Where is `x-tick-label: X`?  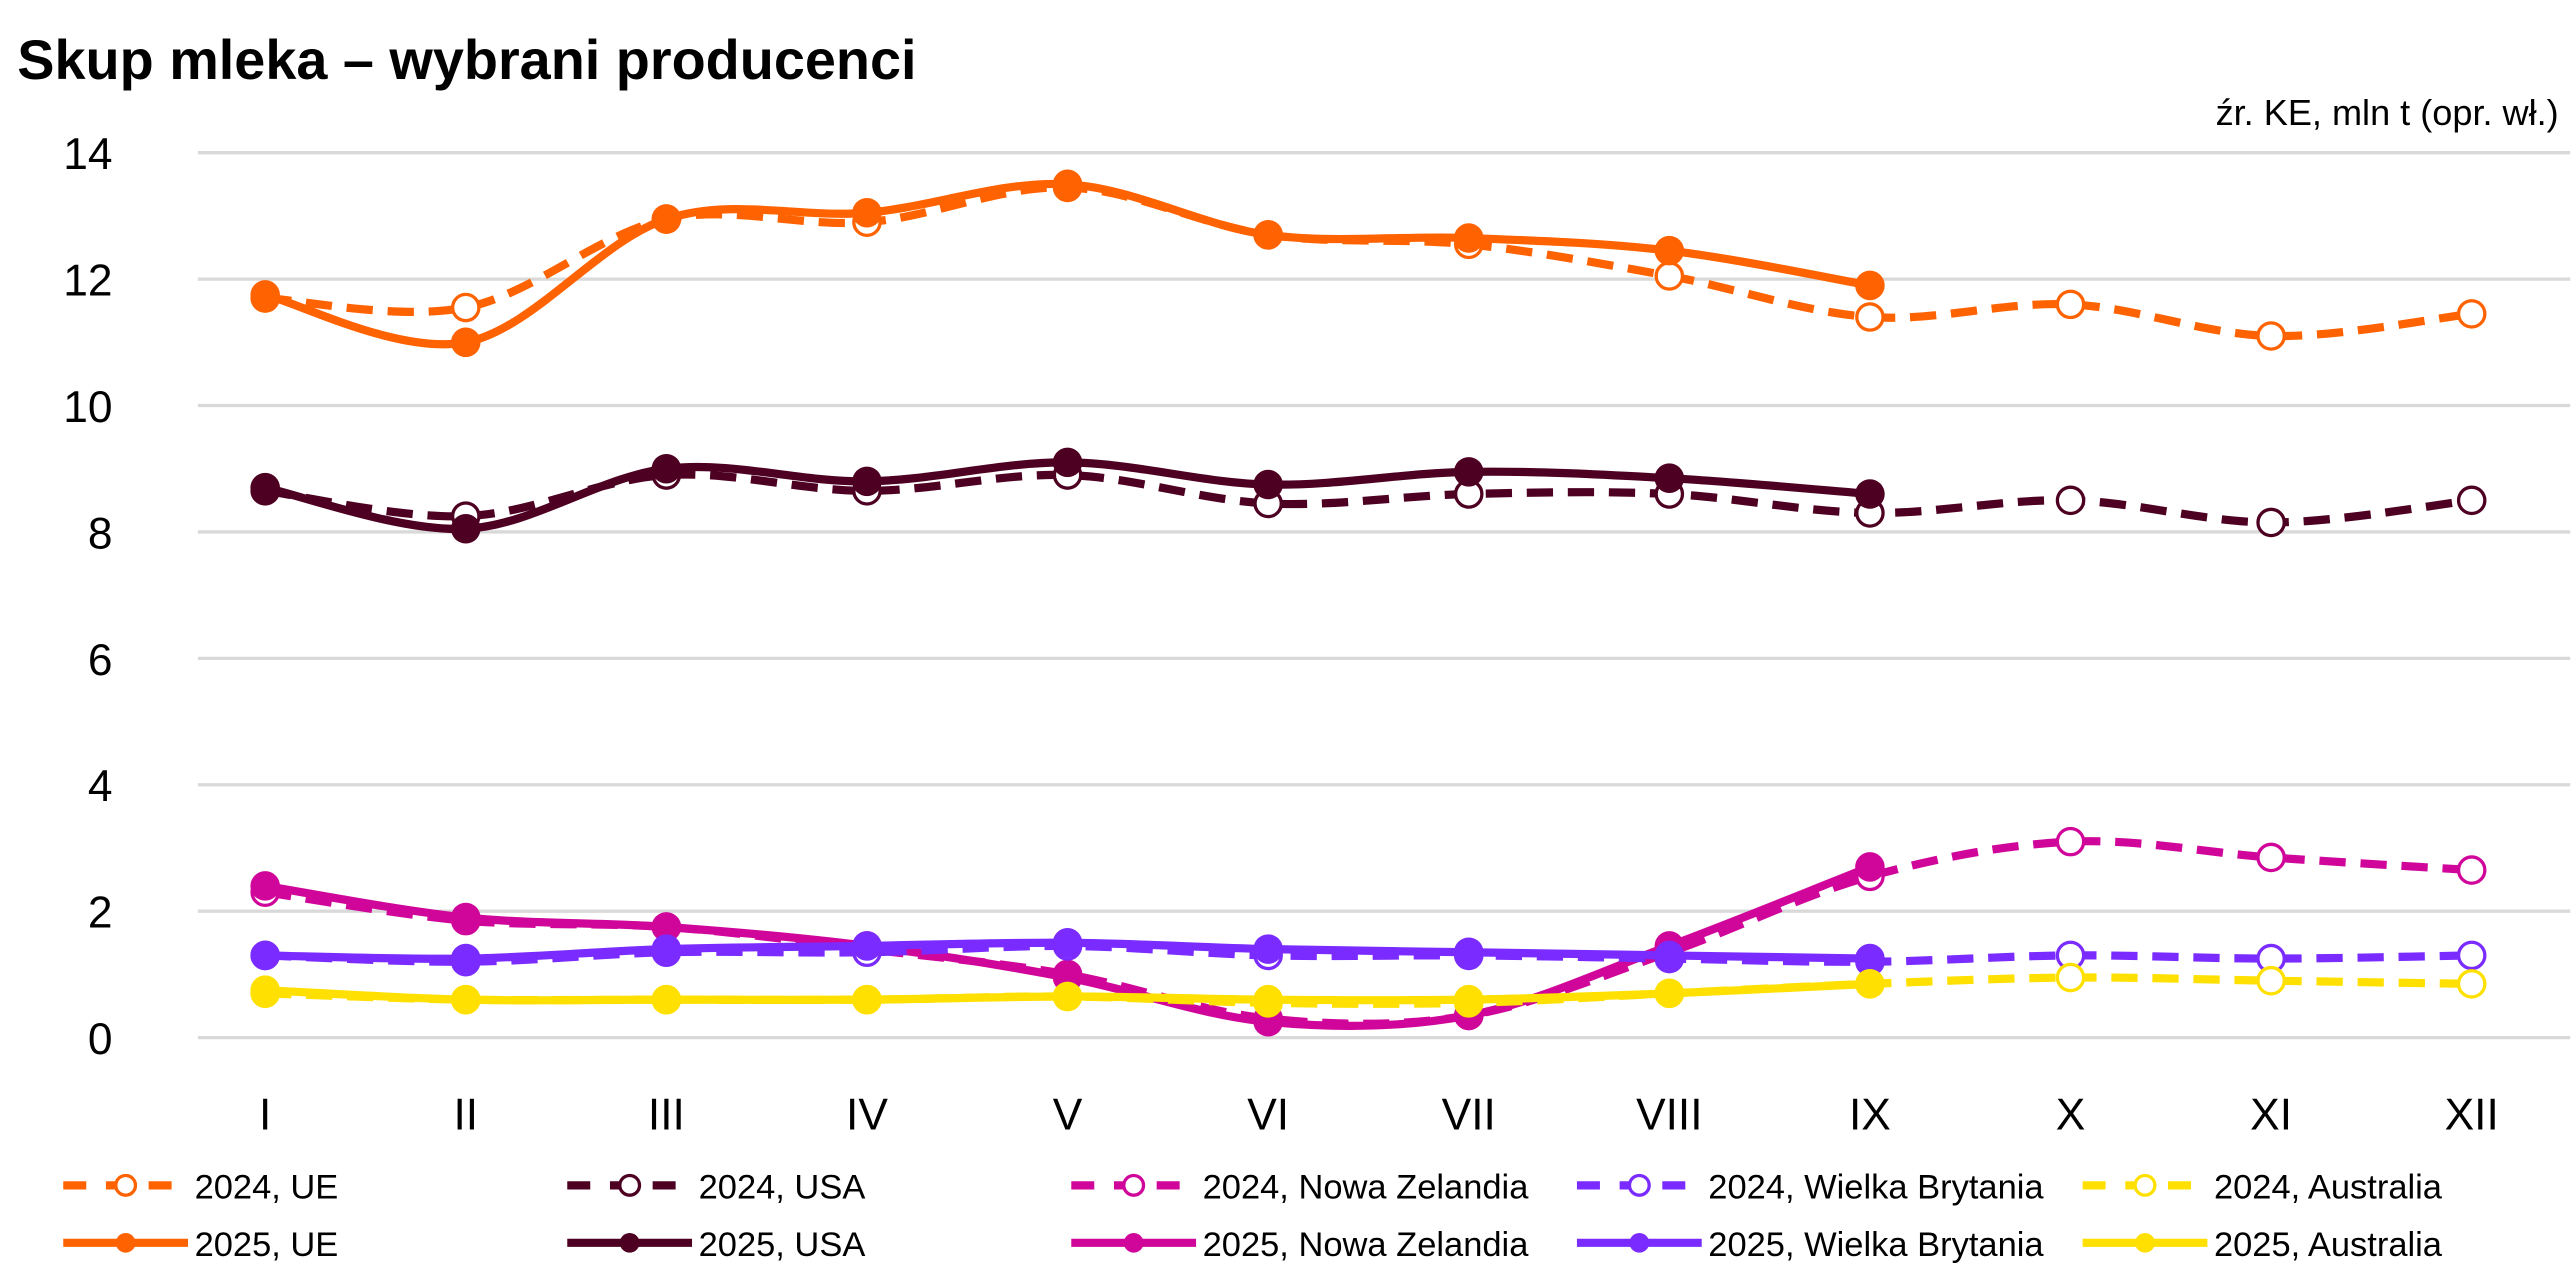 x-tick-label: X is located at coordinates (2071, 1115).